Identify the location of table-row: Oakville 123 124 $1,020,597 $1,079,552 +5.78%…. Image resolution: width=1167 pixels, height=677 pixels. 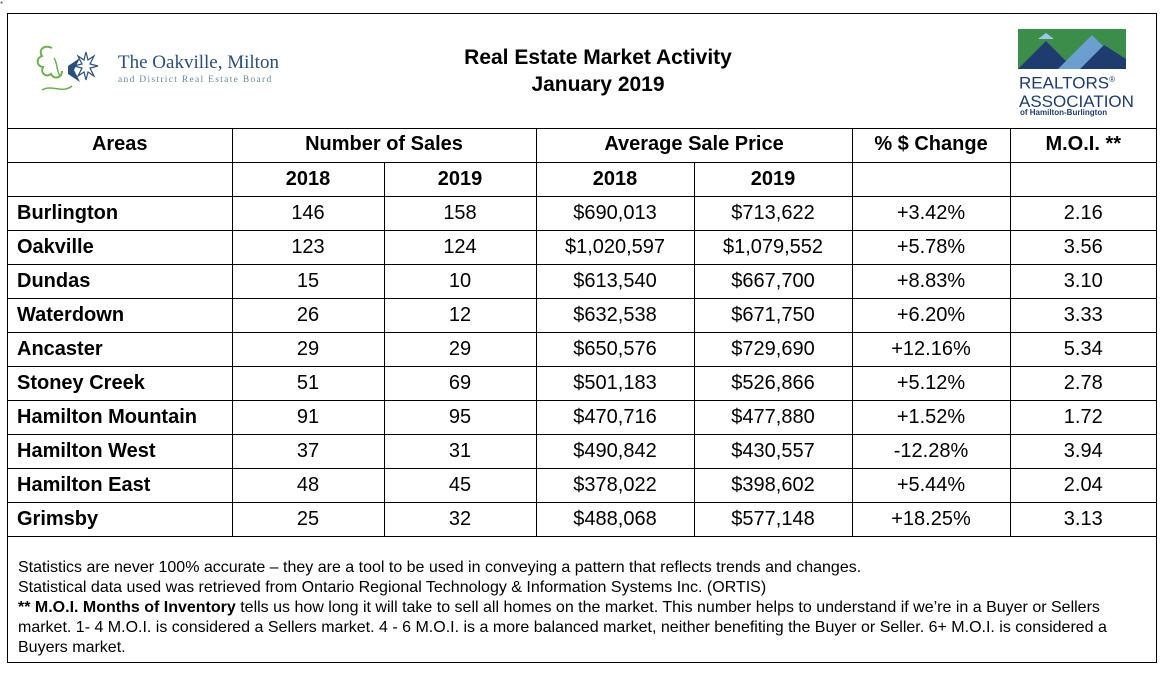
(582, 247).